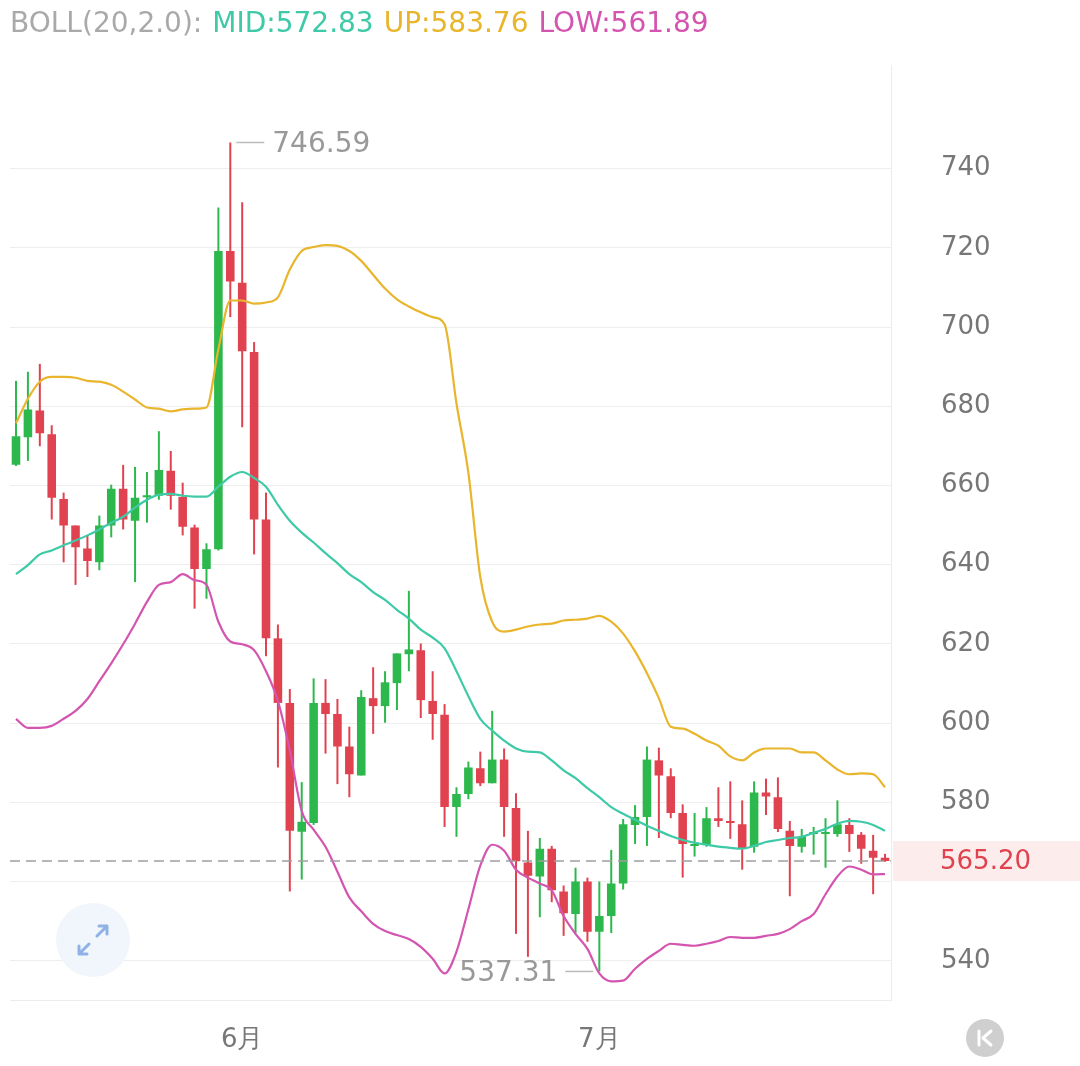 This screenshot has width=1080, height=1066. Describe the element at coordinates (966, 483) in the screenshot. I see `y-tick-label: 660` at that location.